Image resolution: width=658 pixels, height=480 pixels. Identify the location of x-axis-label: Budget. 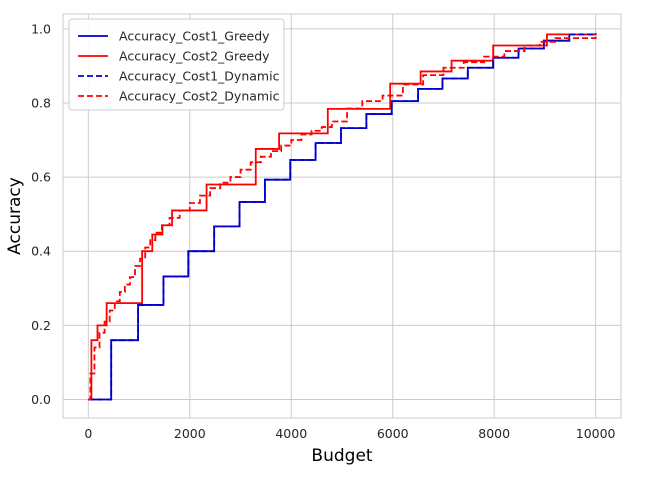
(341, 456).